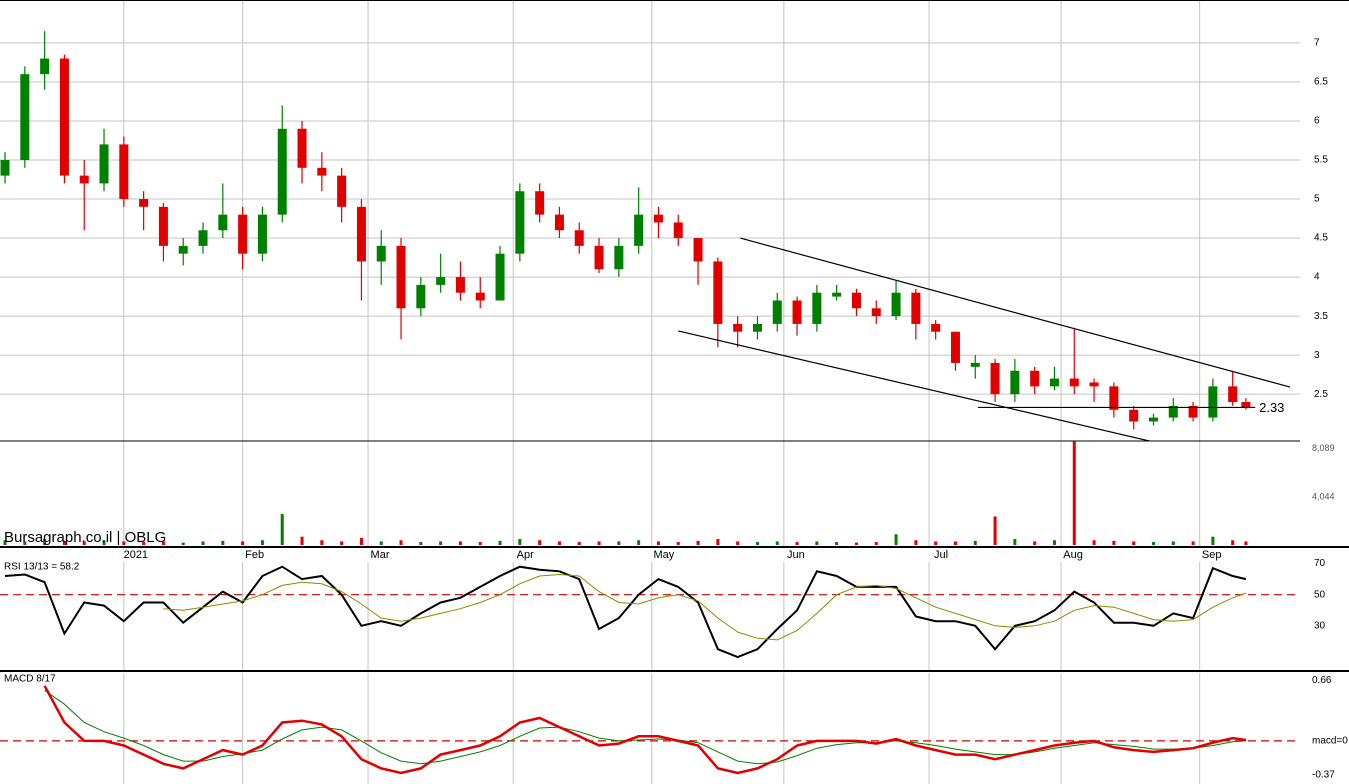 Image resolution: width=1349 pixels, height=784 pixels. What do you see at coordinates (1320, 563) in the screenshot?
I see `rsi-tick-label: 70` at bounding box center [1320, 563].